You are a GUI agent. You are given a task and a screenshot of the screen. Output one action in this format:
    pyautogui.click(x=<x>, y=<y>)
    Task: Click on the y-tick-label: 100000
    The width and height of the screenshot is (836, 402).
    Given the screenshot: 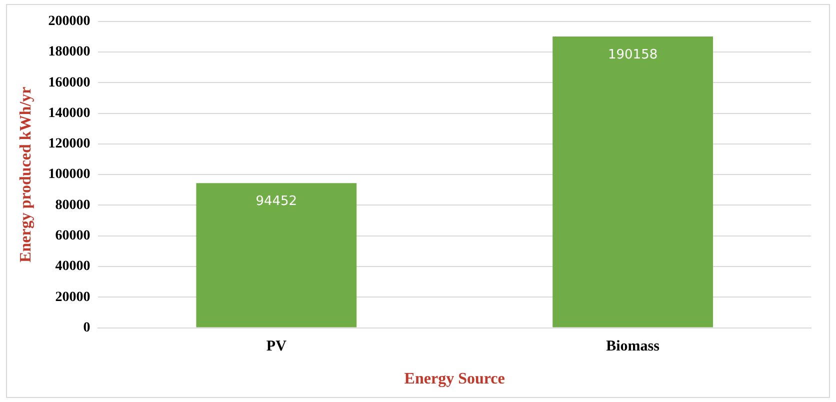 What is the action you would take?
    pyautogui.click(x=69, y=174)
    